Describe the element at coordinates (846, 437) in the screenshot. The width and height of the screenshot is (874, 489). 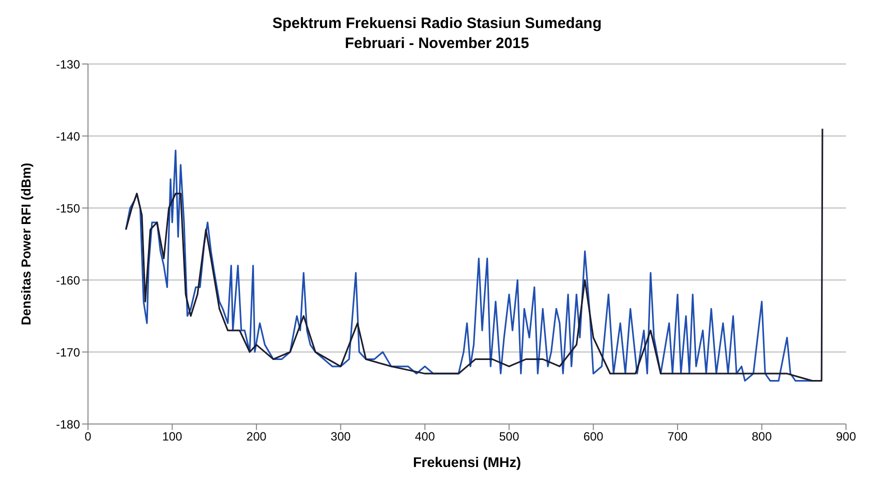
I see `x-tick-label: 900` at that location.